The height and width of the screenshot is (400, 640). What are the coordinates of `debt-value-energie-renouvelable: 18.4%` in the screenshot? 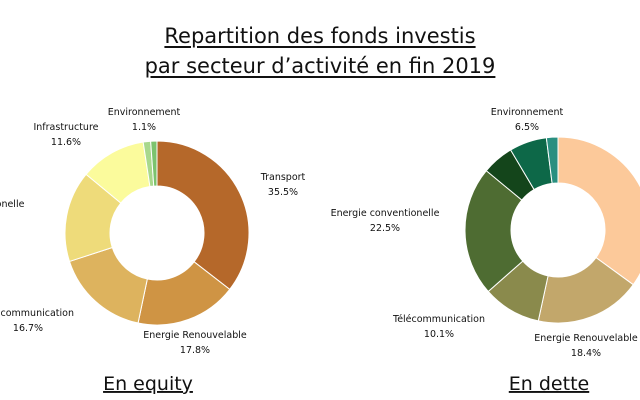 It's located at (586, 353).